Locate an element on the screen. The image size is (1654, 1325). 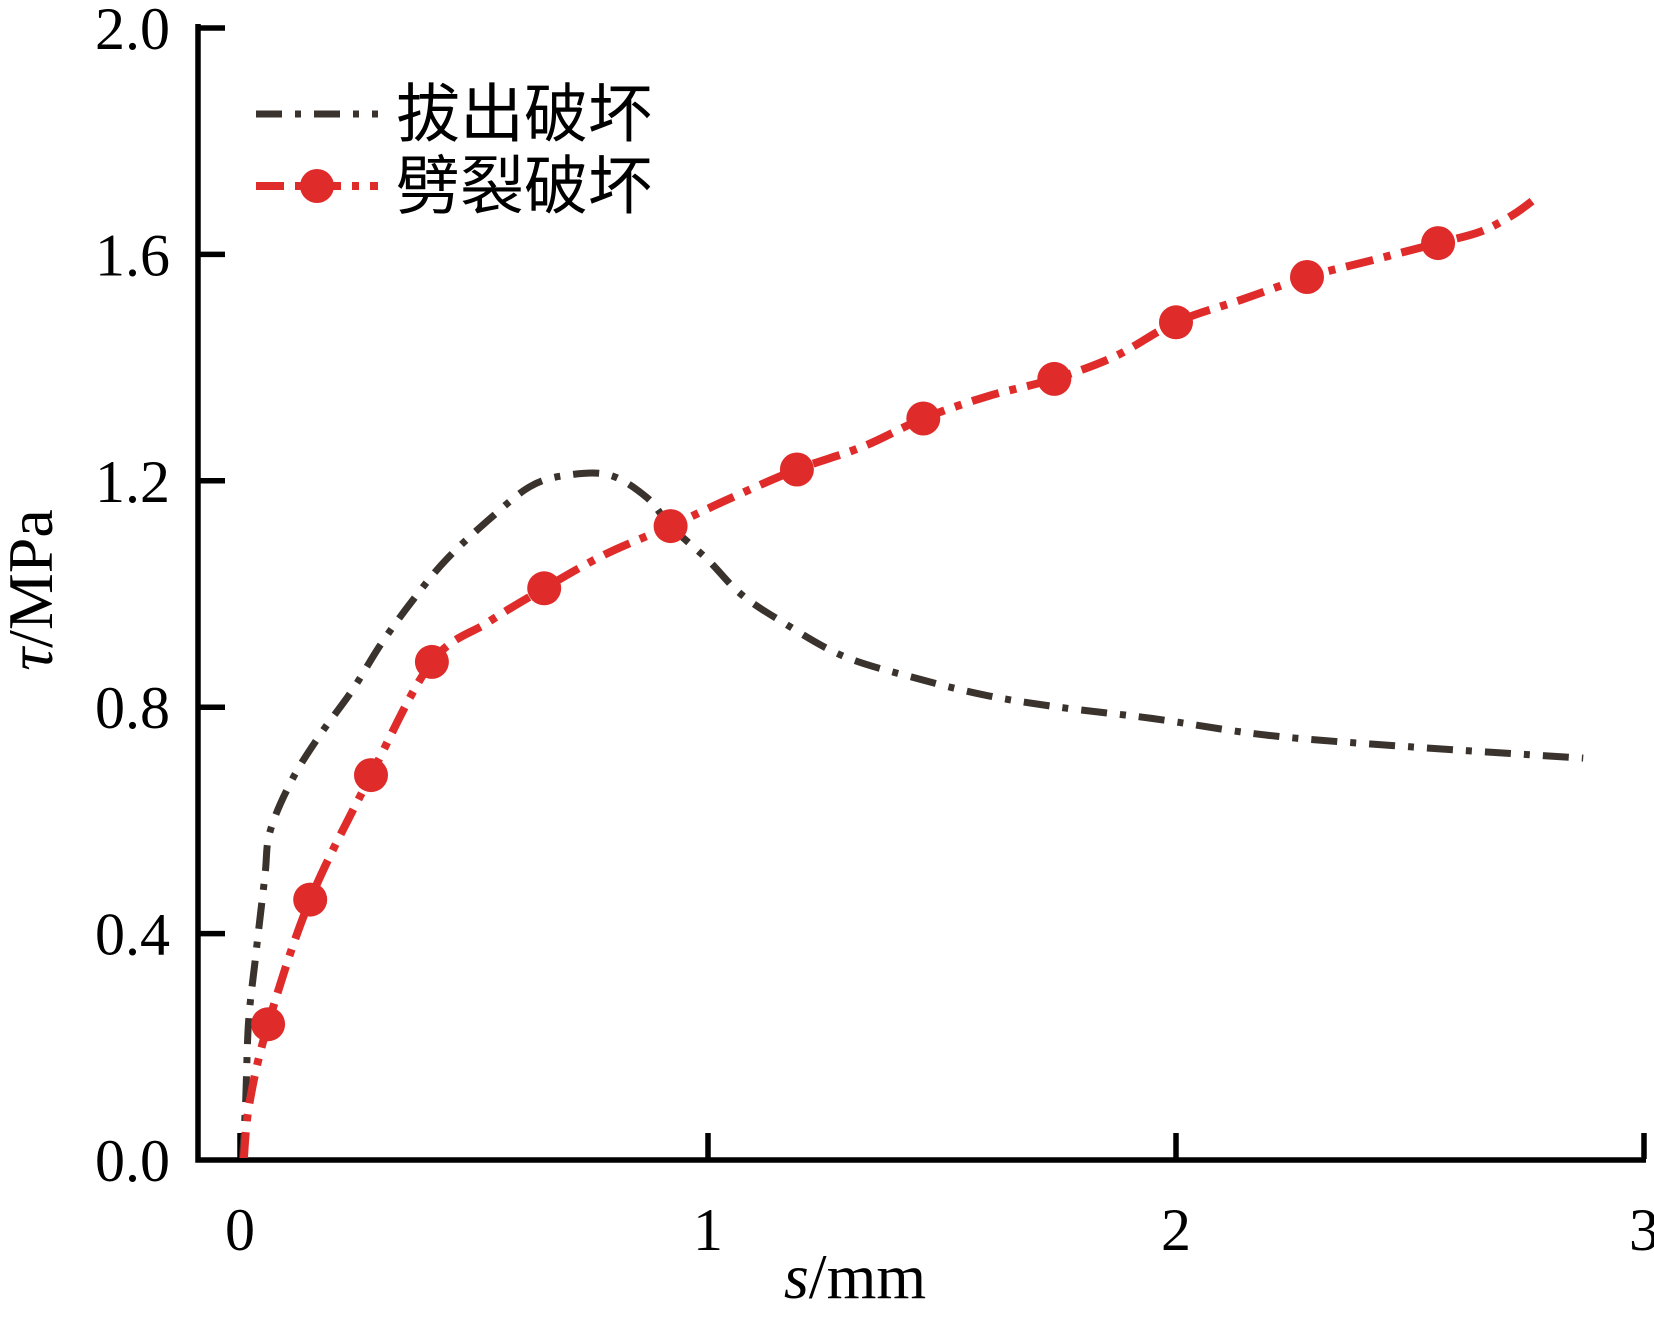
legend-item-label: 劈裂破坏 is located at coordinates (524, 186).